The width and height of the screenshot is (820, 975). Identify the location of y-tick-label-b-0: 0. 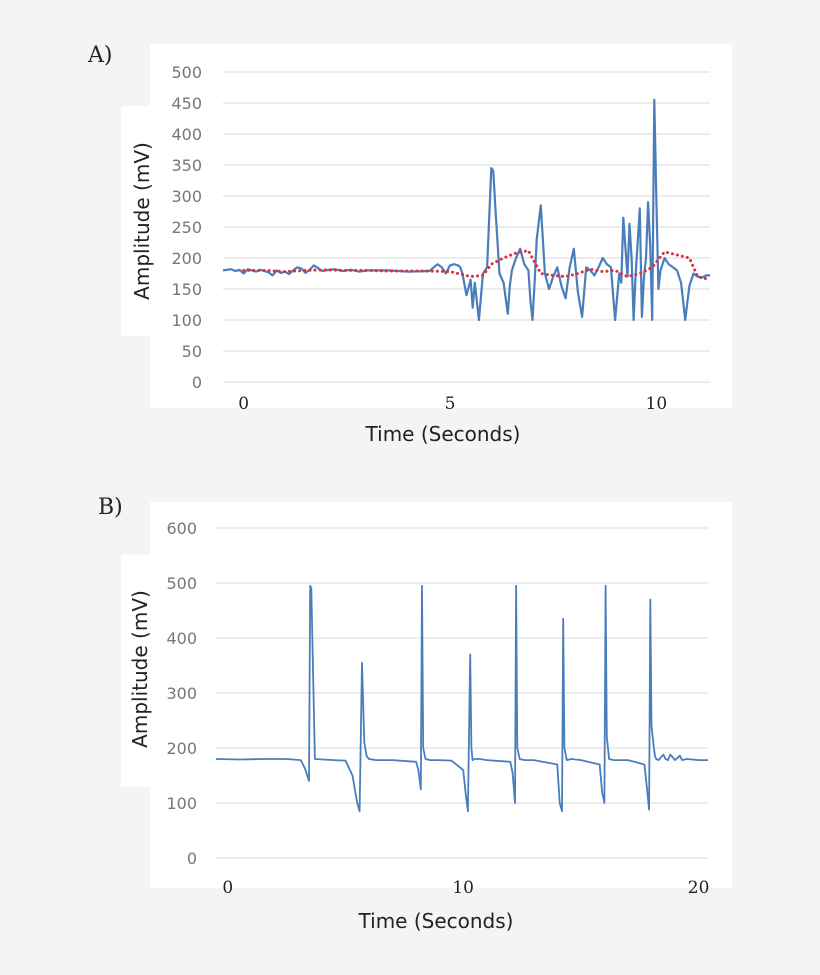
(192, 858).